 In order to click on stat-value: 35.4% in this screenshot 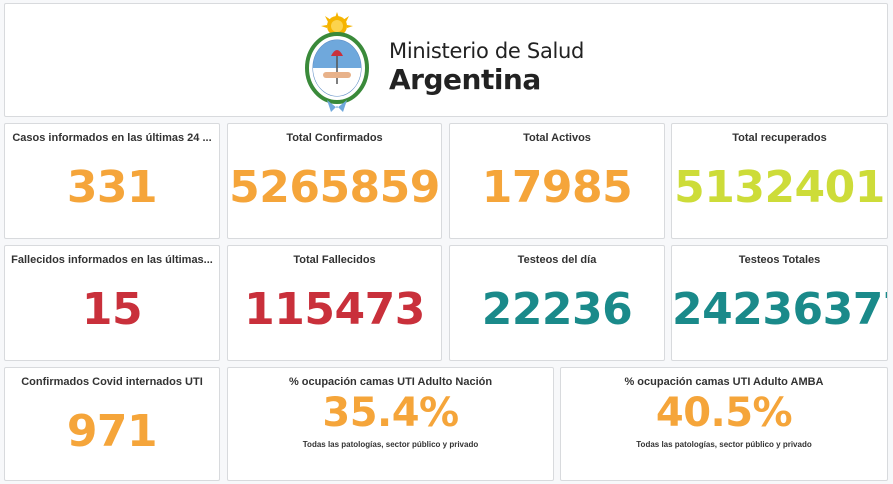, I will do `click(390, 413)`.